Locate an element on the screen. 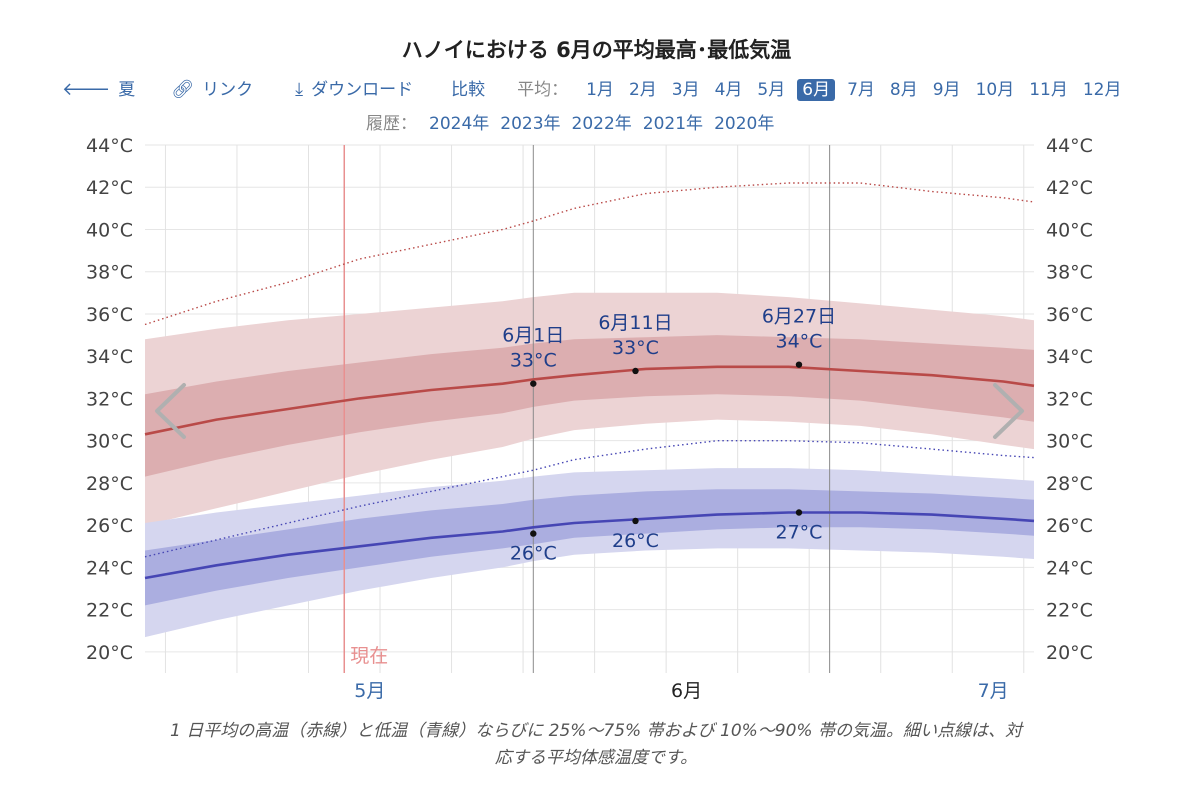  y-tick-label-right: 24°C is located at coordinates (1069, 568).